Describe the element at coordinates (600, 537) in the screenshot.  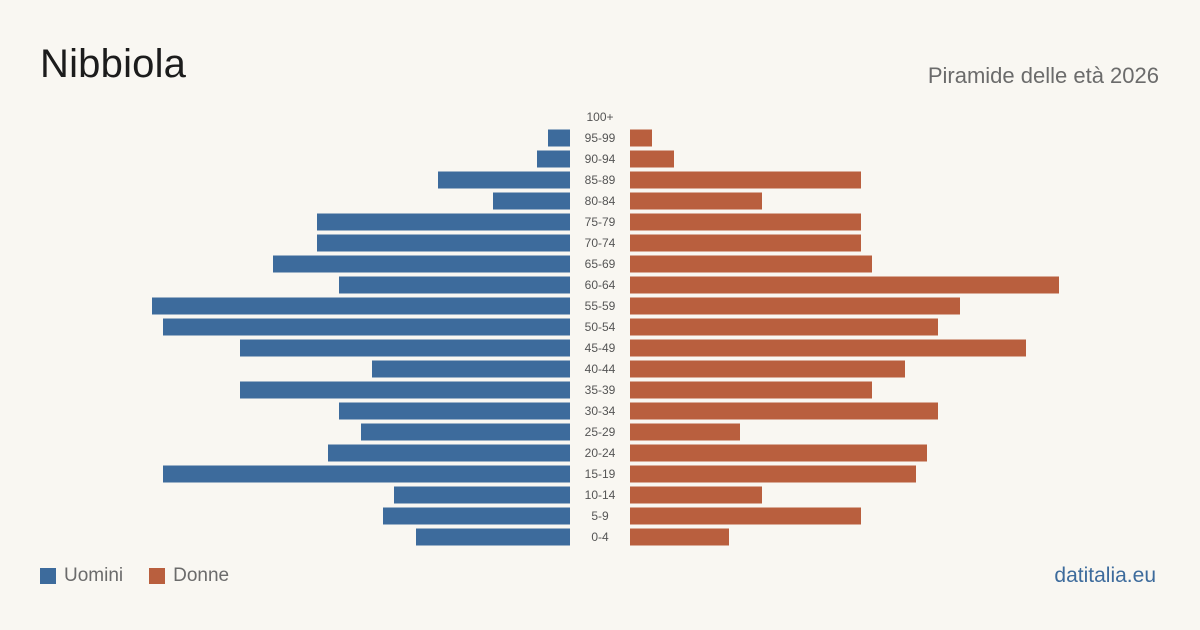
I see `age-label-0-4: 0-4` at that location.